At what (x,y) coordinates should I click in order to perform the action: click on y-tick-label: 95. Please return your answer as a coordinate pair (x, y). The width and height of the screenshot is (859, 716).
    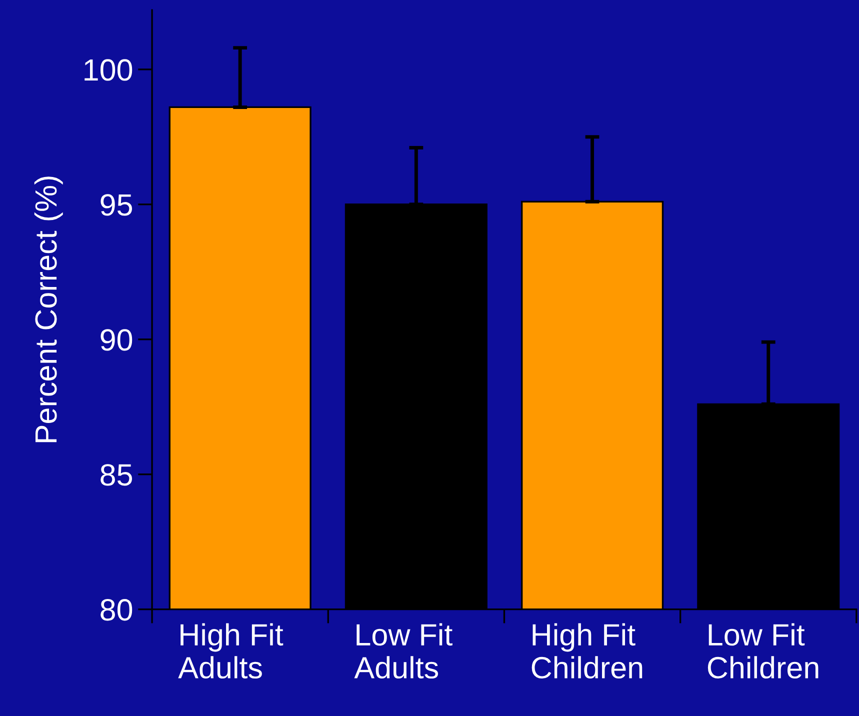
    Looking at the image, I should click on (116, 205).